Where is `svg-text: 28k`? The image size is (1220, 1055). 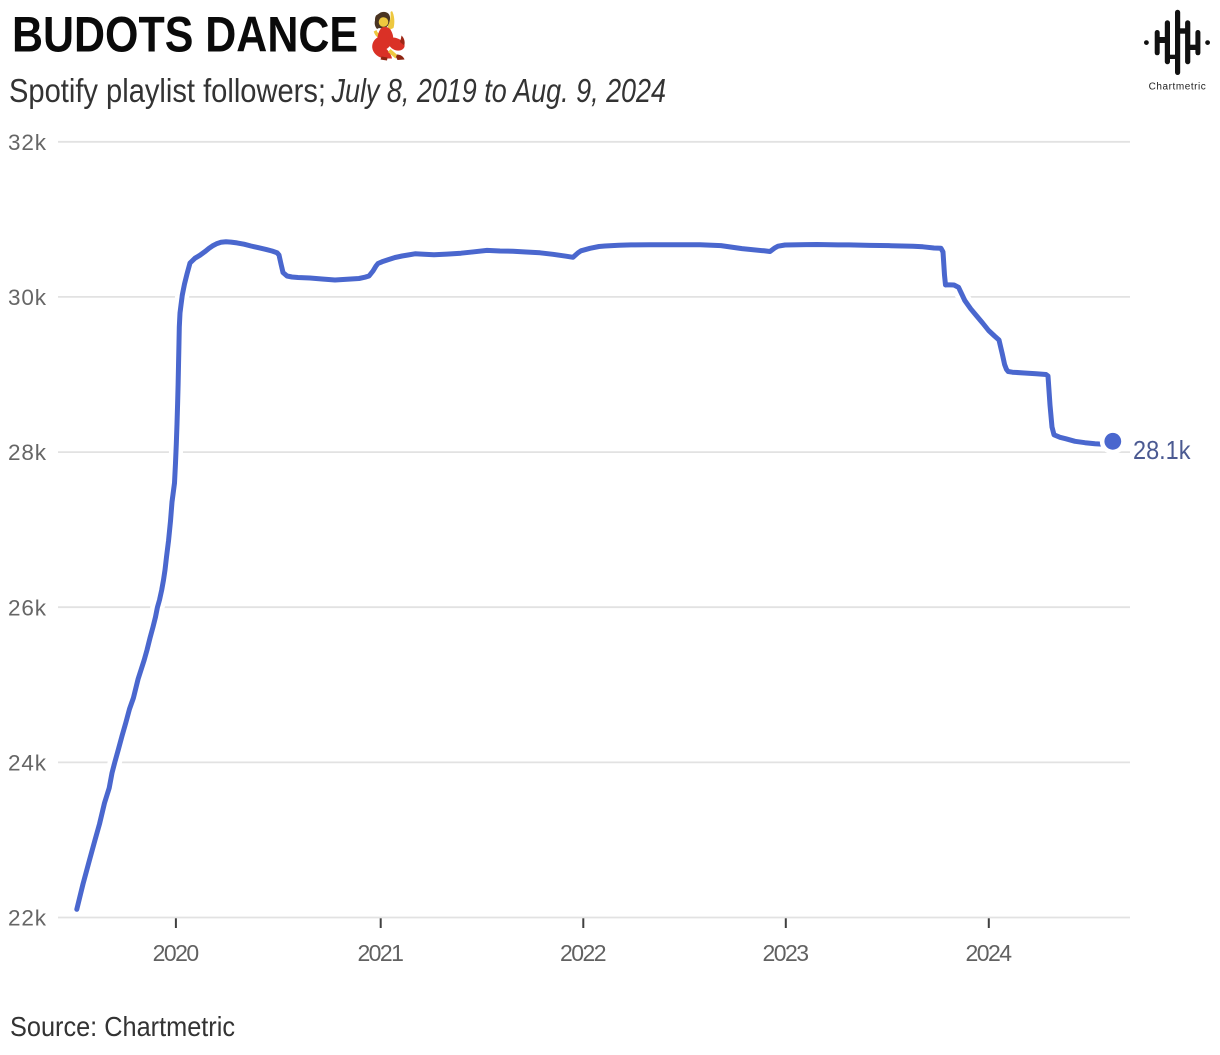
svg-text: 28k is located at coordinates (27, 452).